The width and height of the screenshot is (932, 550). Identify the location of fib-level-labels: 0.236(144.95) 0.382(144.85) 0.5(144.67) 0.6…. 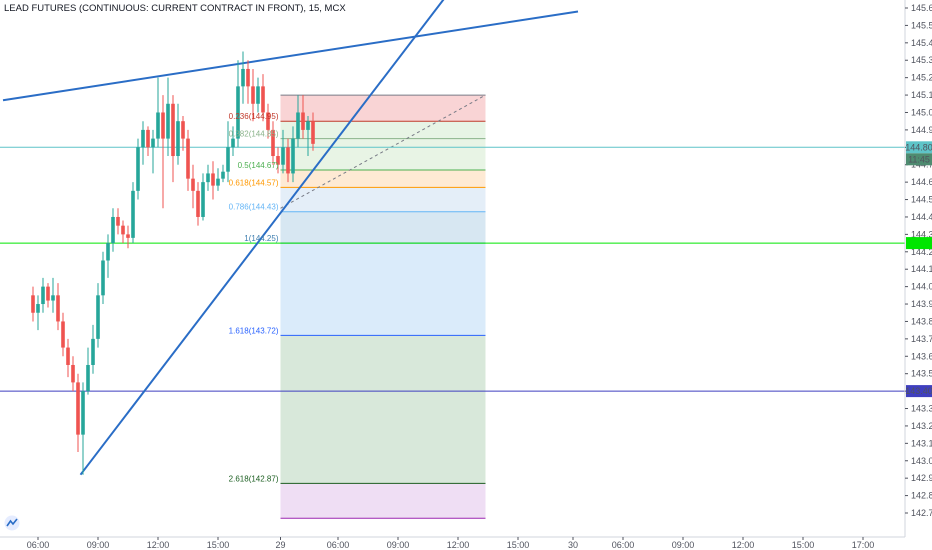
(254, 297).